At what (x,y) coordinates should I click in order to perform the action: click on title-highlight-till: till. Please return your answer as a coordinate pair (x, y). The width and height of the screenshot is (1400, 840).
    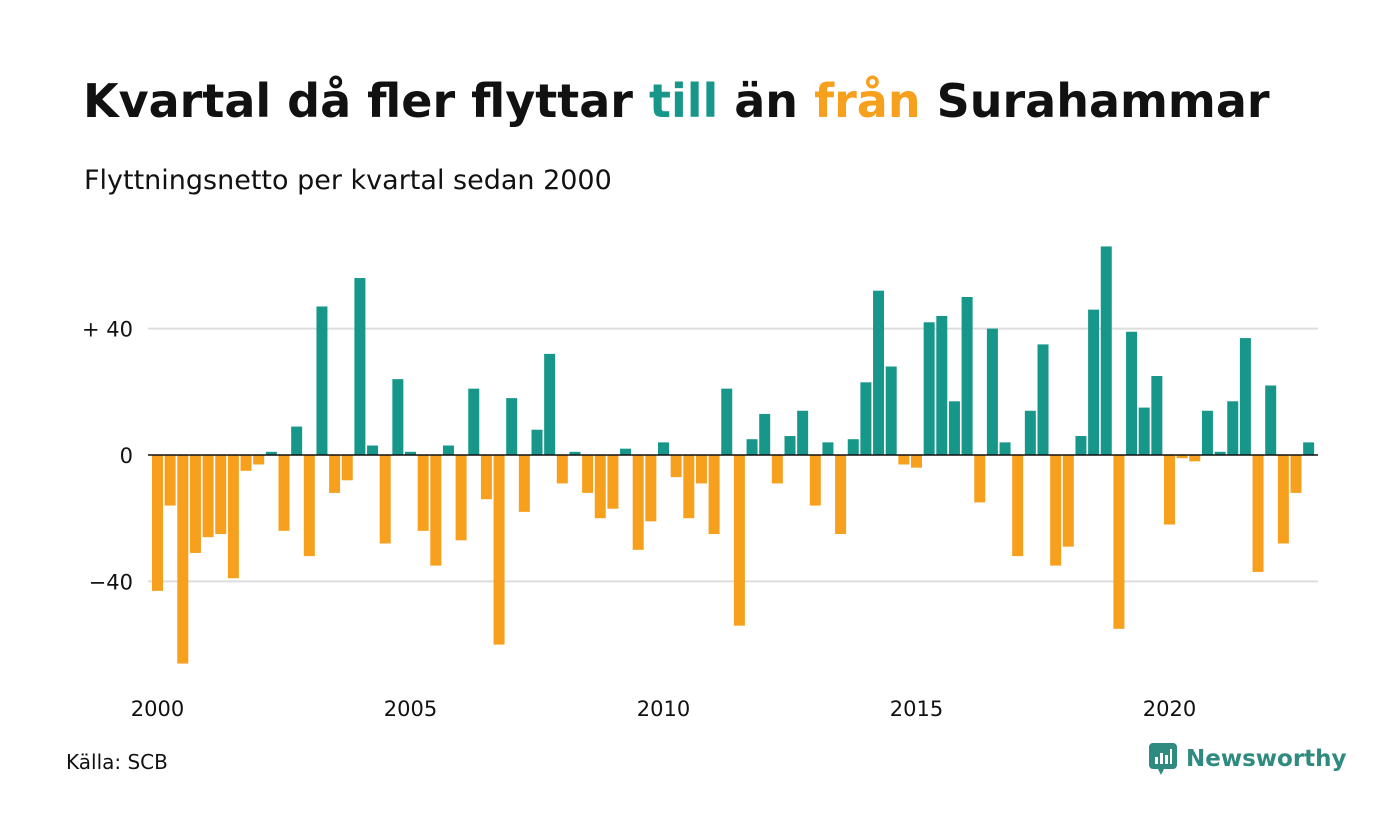
    Looking at the image, I should click on (683, 101).